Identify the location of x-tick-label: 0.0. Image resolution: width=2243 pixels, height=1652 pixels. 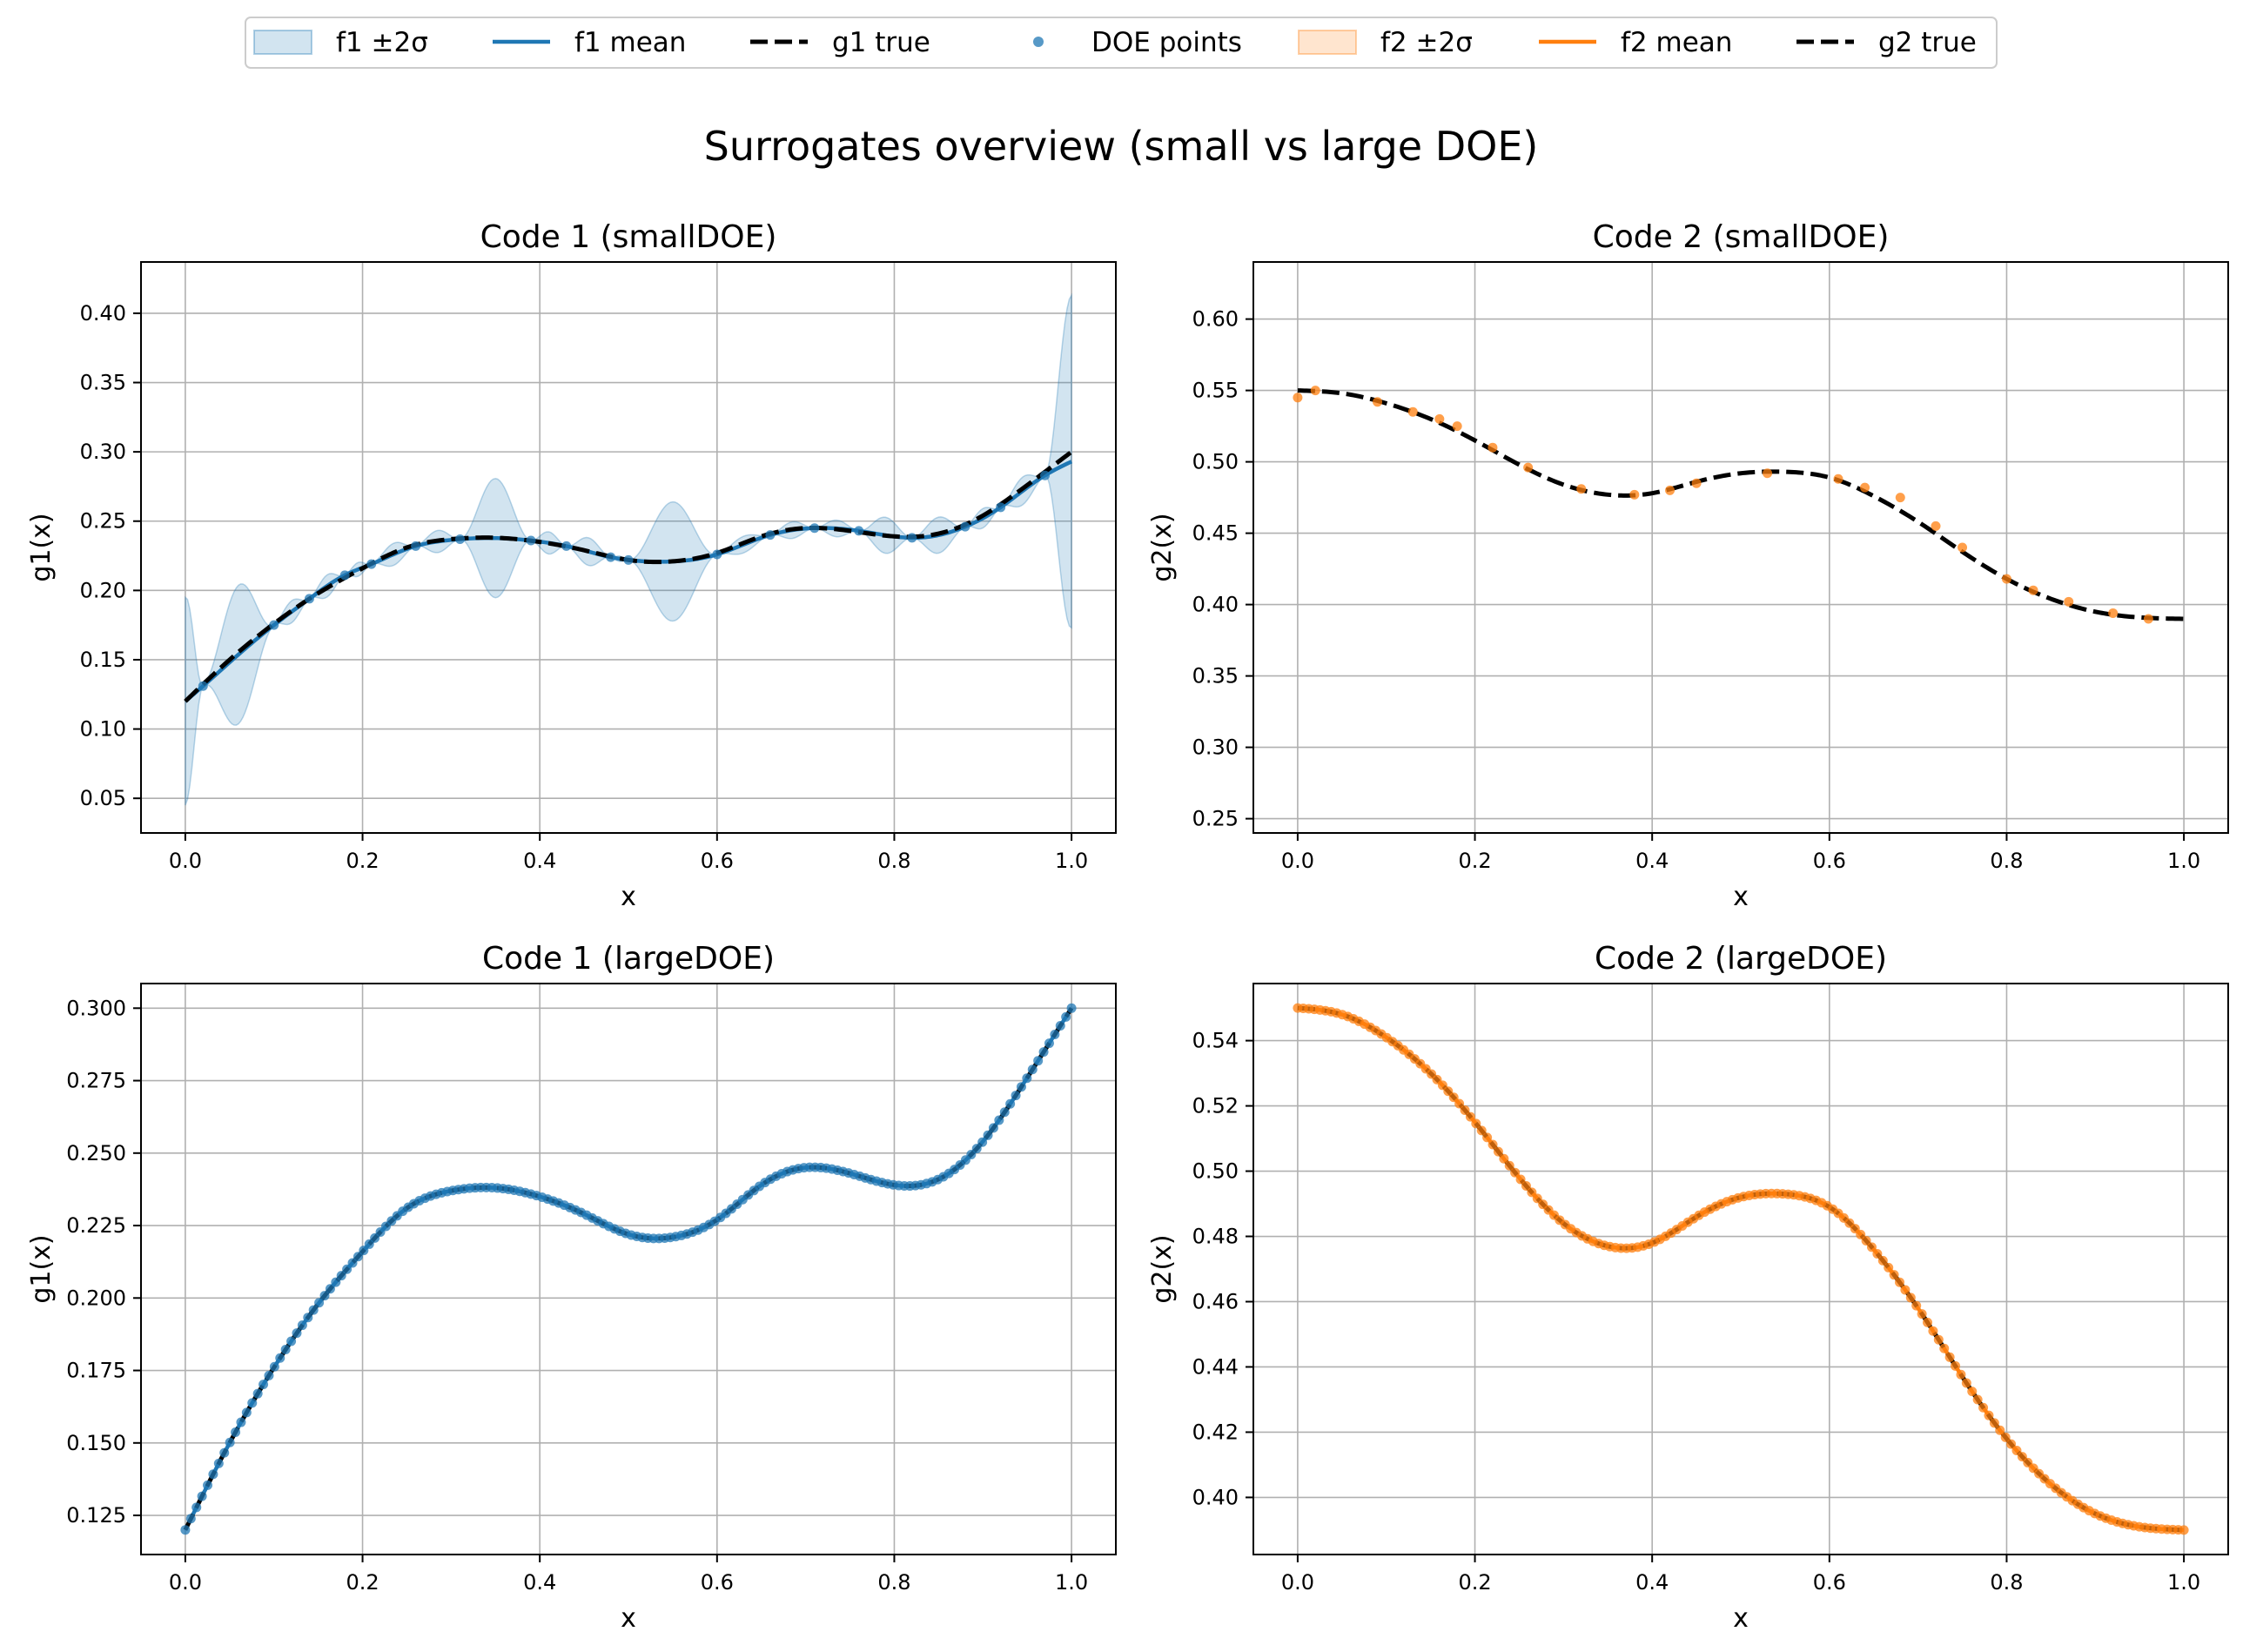
(186, 861).